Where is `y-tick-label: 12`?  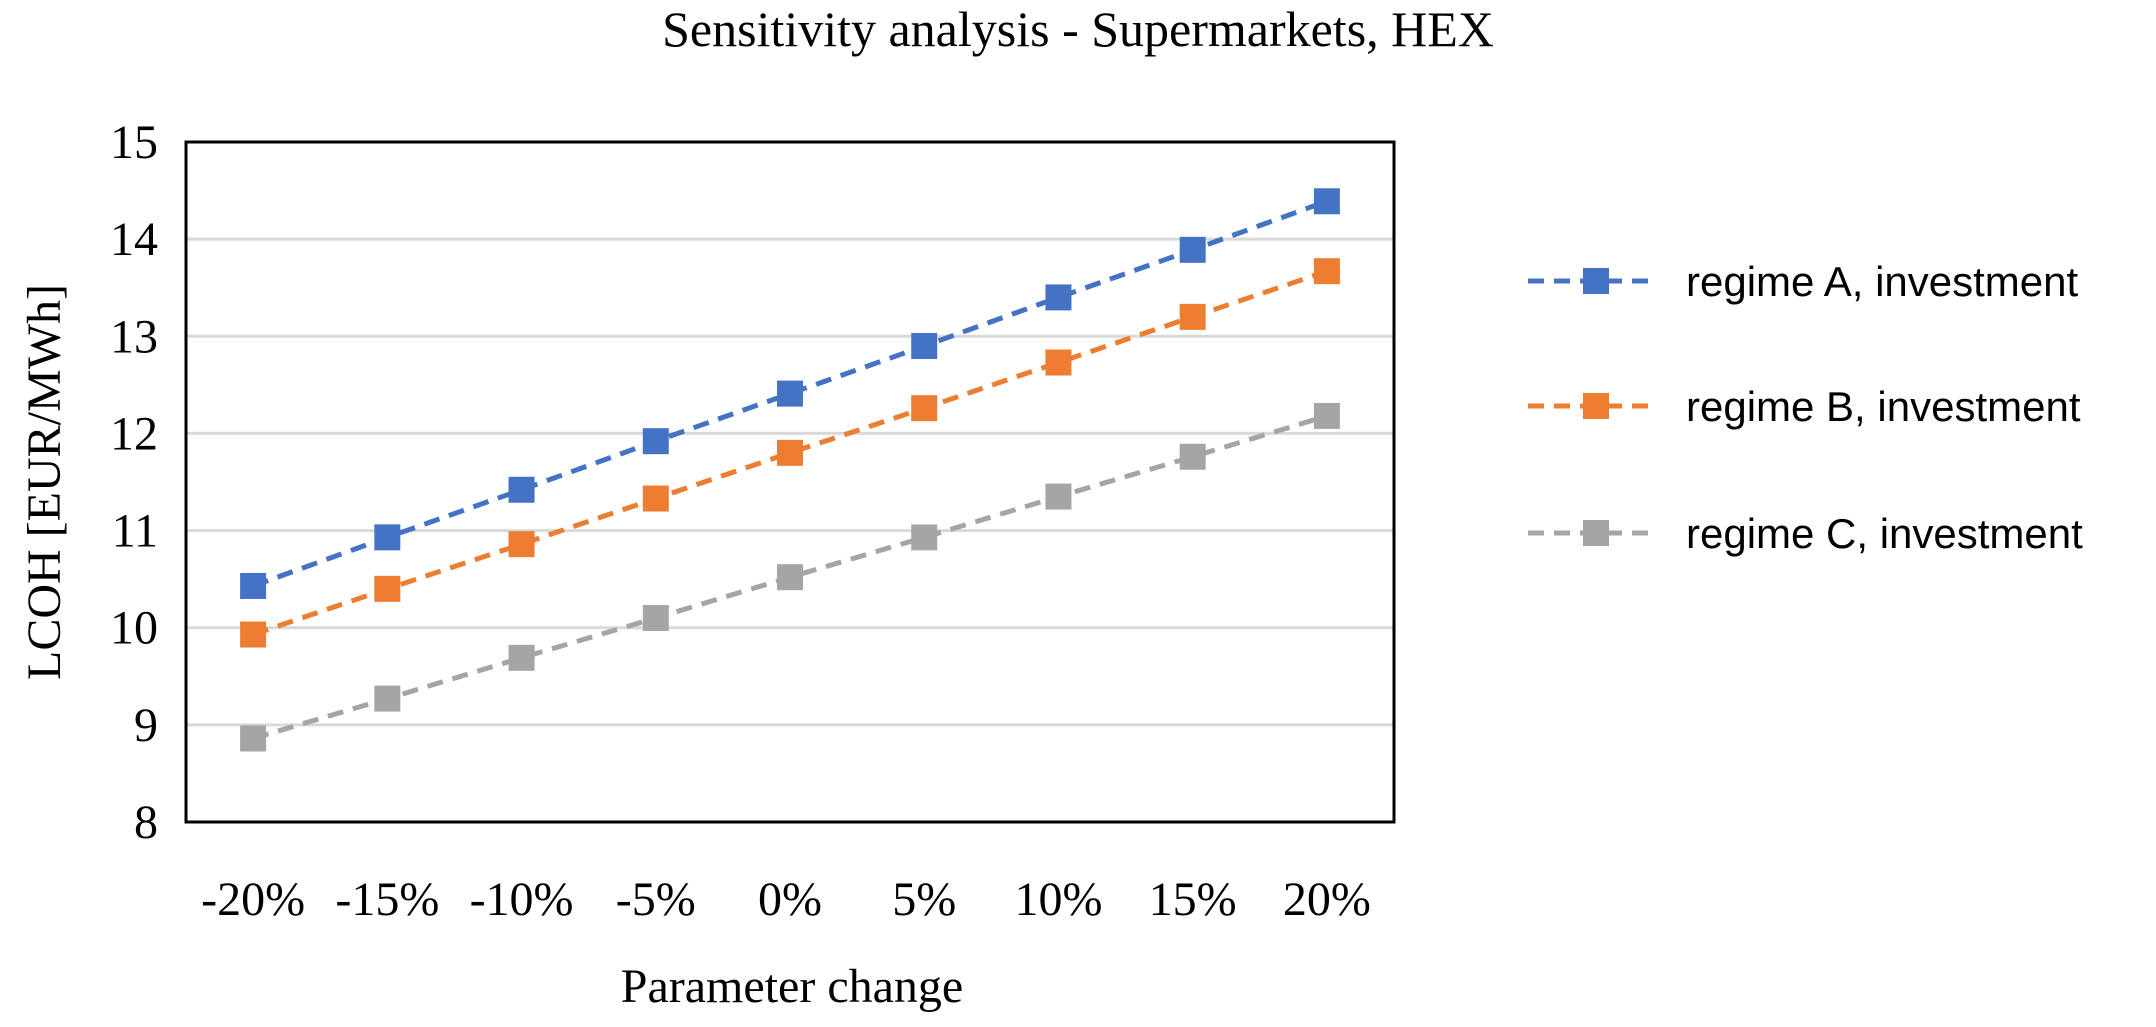
y-tick-label: 12 is located at coordinates (134, 433).